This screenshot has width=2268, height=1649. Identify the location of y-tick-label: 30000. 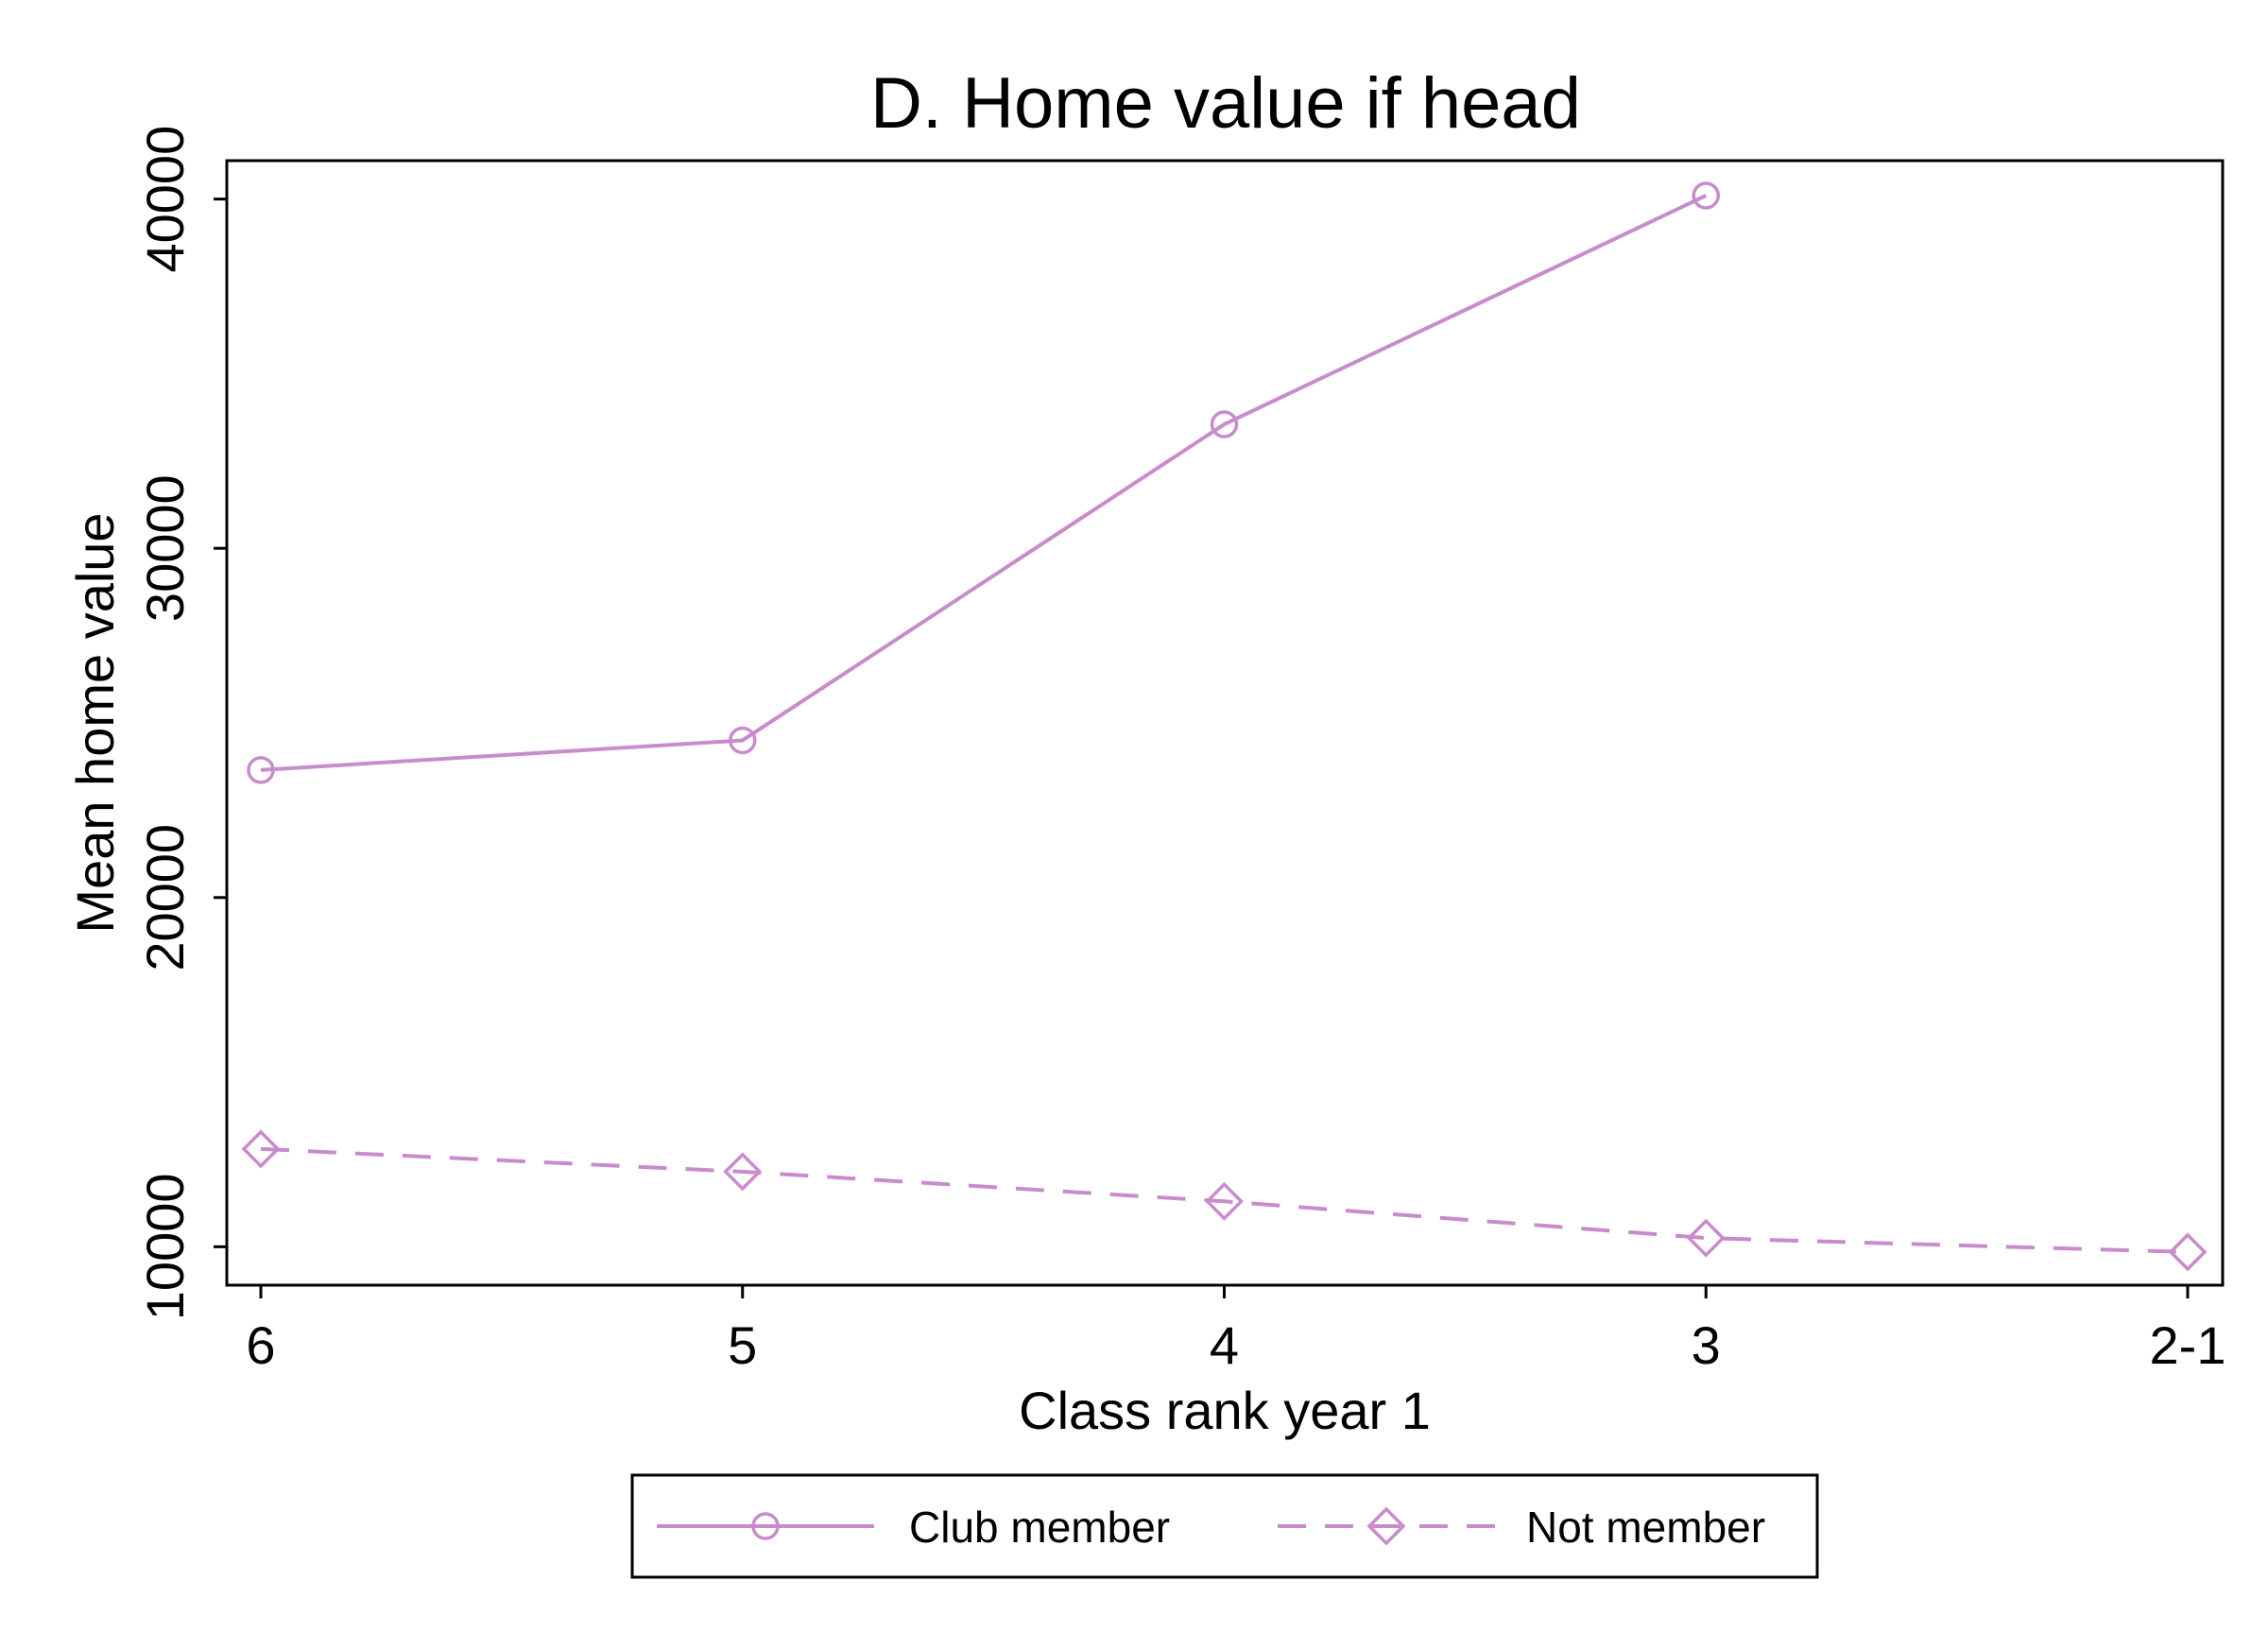
(165, 548).